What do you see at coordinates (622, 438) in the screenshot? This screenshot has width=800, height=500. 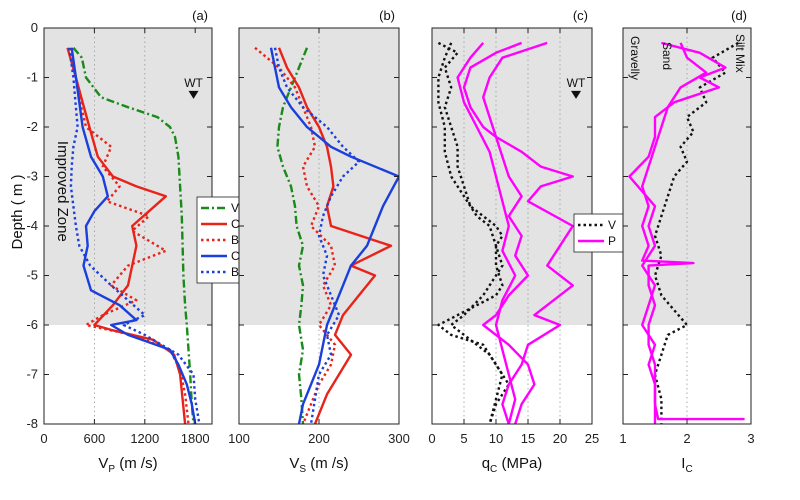 I see `x-tick-label: 1` at bounding box center [622, 438].